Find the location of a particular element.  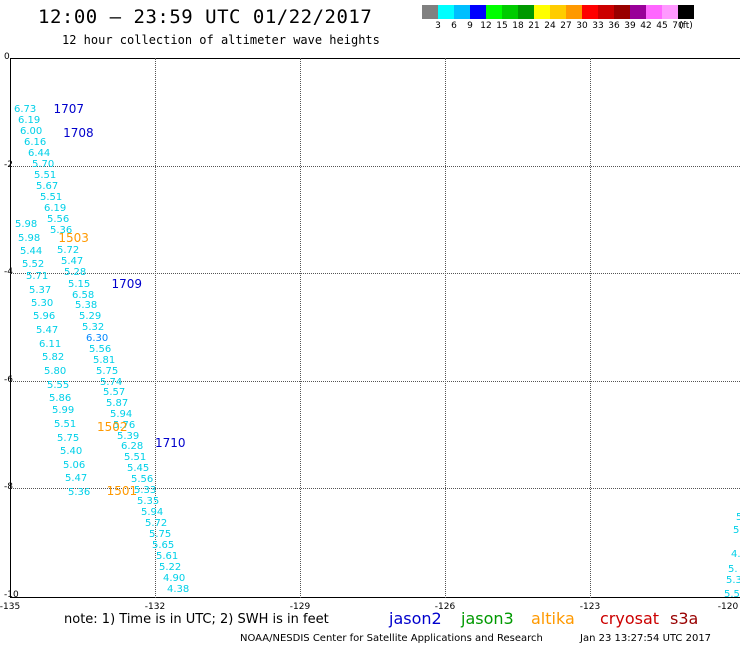

longitude-tick-label: -126 is located at coordinates (445, 607).